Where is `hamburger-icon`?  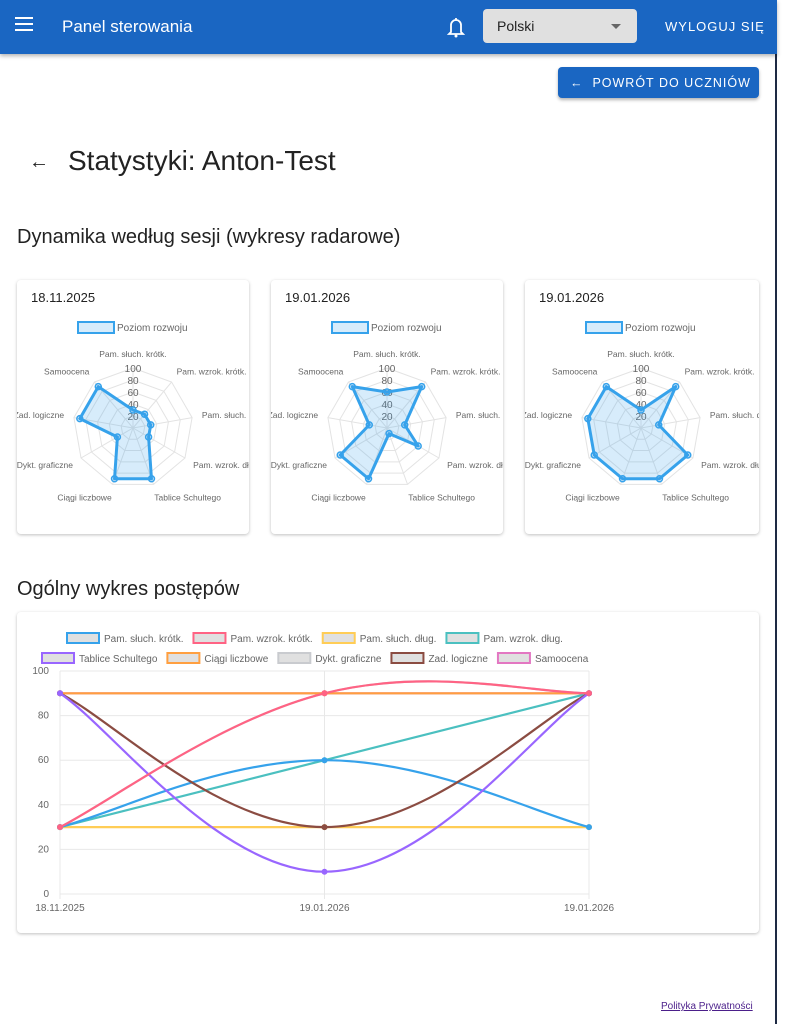 hamburger-icon is located at coordinates (24, 24).